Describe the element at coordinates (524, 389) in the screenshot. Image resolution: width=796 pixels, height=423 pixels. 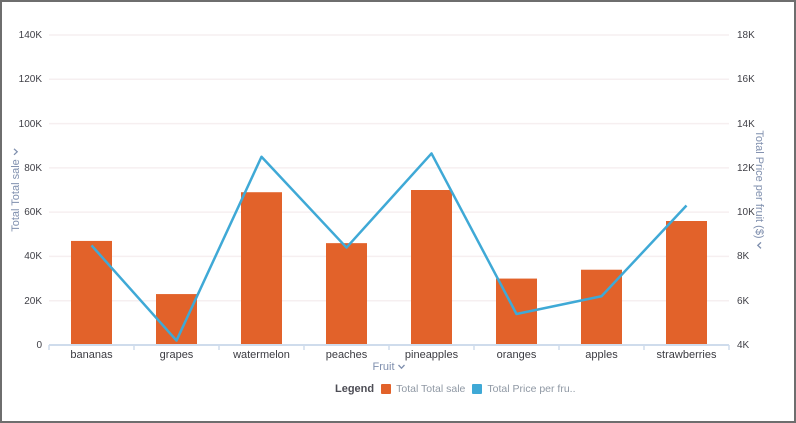
I see `legend-item-price-per-fruit: Total Price per fru..` at that location.